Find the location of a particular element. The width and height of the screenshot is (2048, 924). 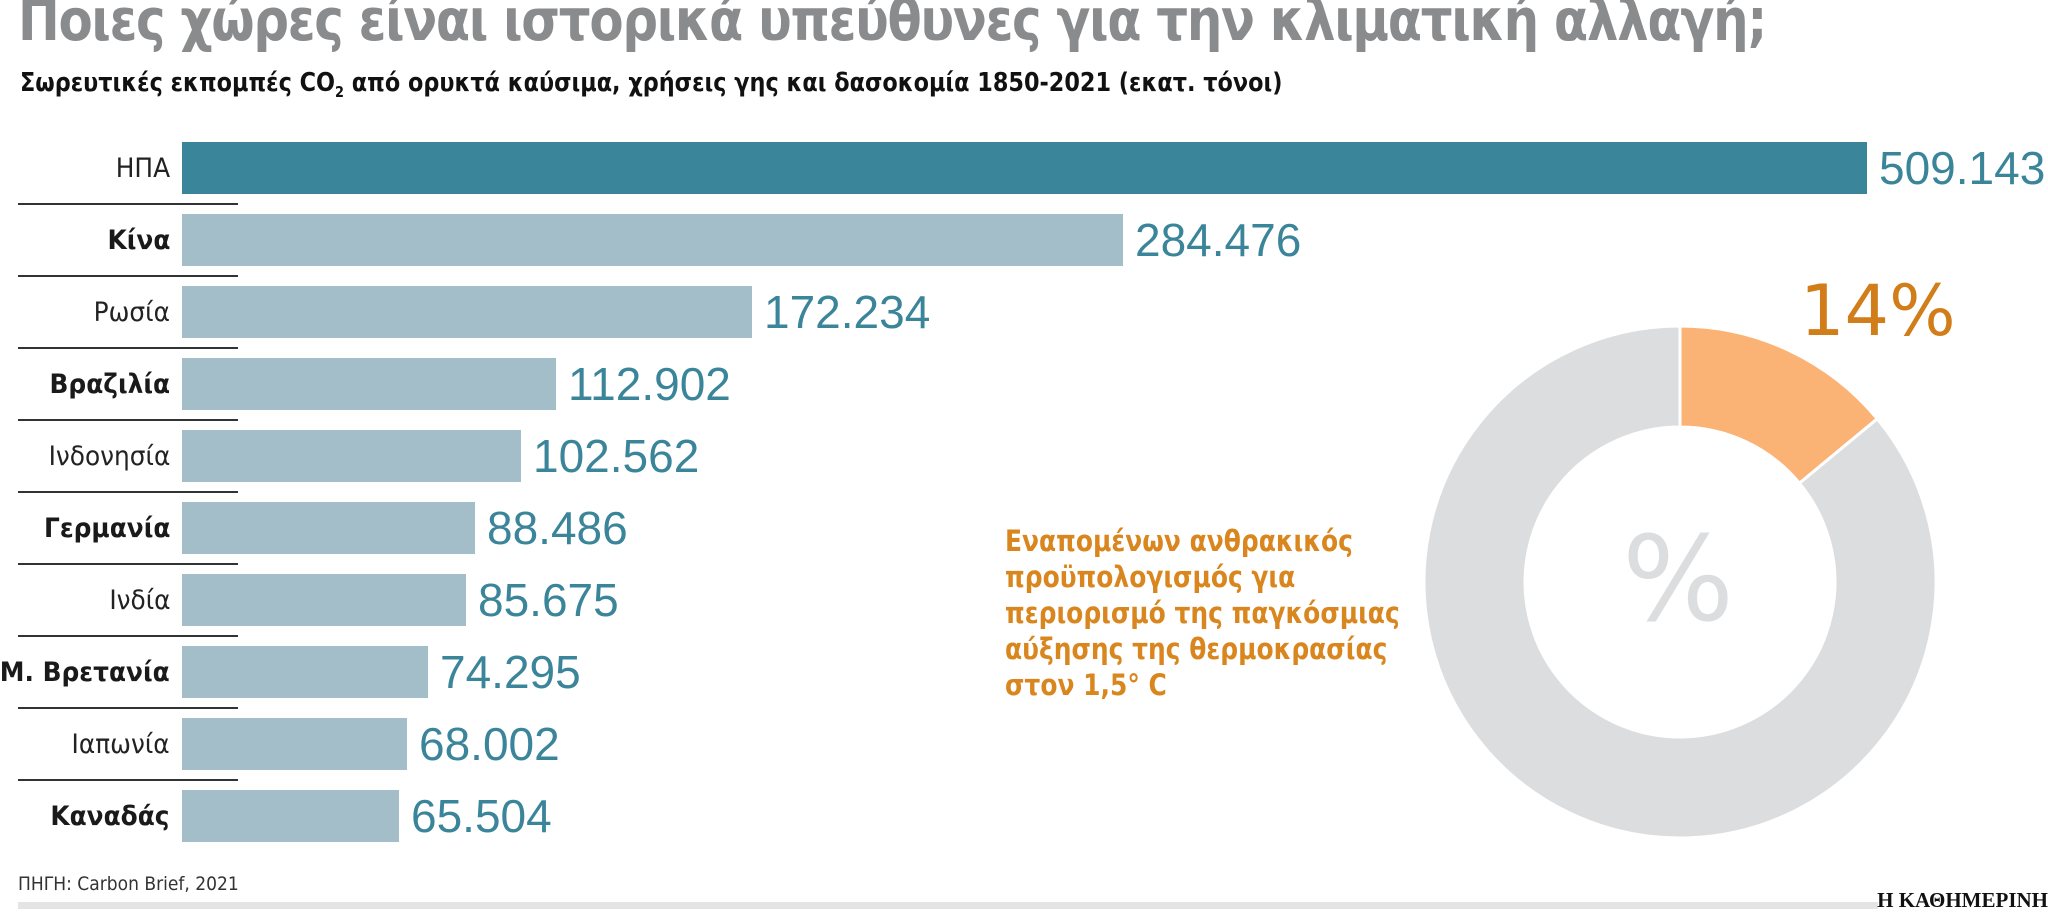

footer-divider is located at coordinates (948, 905).